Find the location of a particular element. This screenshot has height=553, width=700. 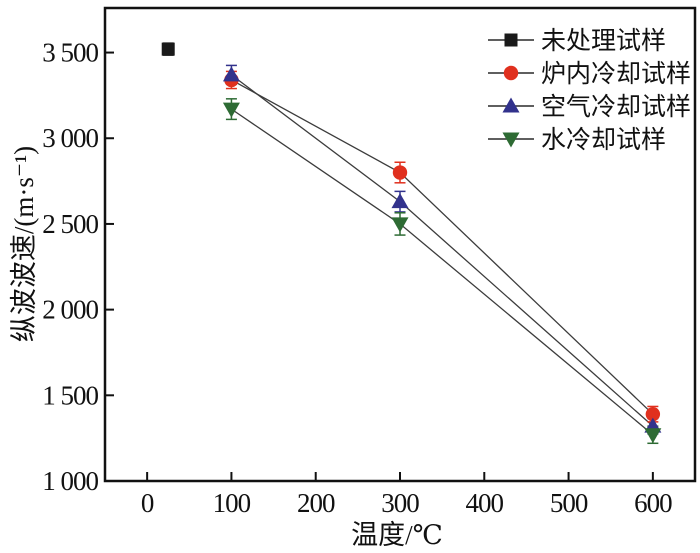

y-tick-label: 3 500 is located at coordinates (70, 53).